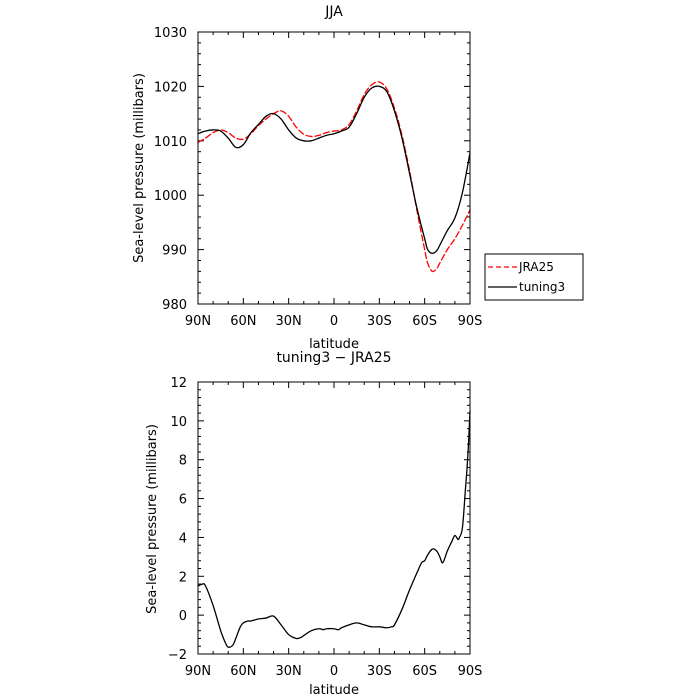 The height and width of the screenshot is (700, 700). What do you see at coordinates (333, 358) in the screenshot?
I see `chart-title: tuning3 − JRA25` at bounding box center [333, 358].